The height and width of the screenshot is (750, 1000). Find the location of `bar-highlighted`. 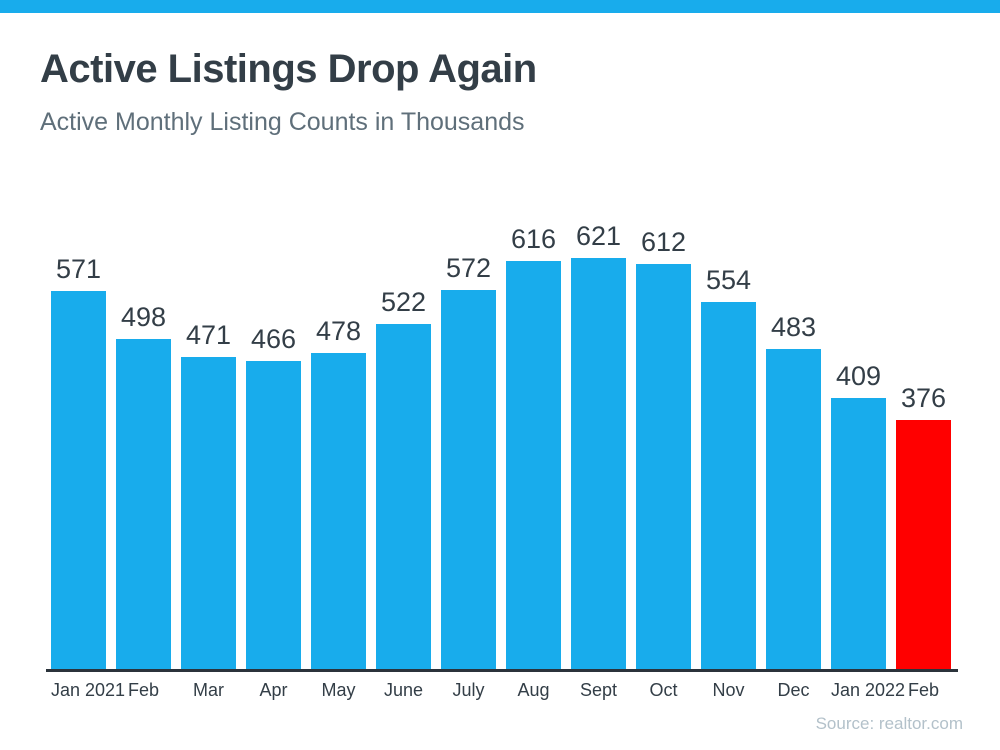

bar-highlighted is located at coordinates (923, 544).